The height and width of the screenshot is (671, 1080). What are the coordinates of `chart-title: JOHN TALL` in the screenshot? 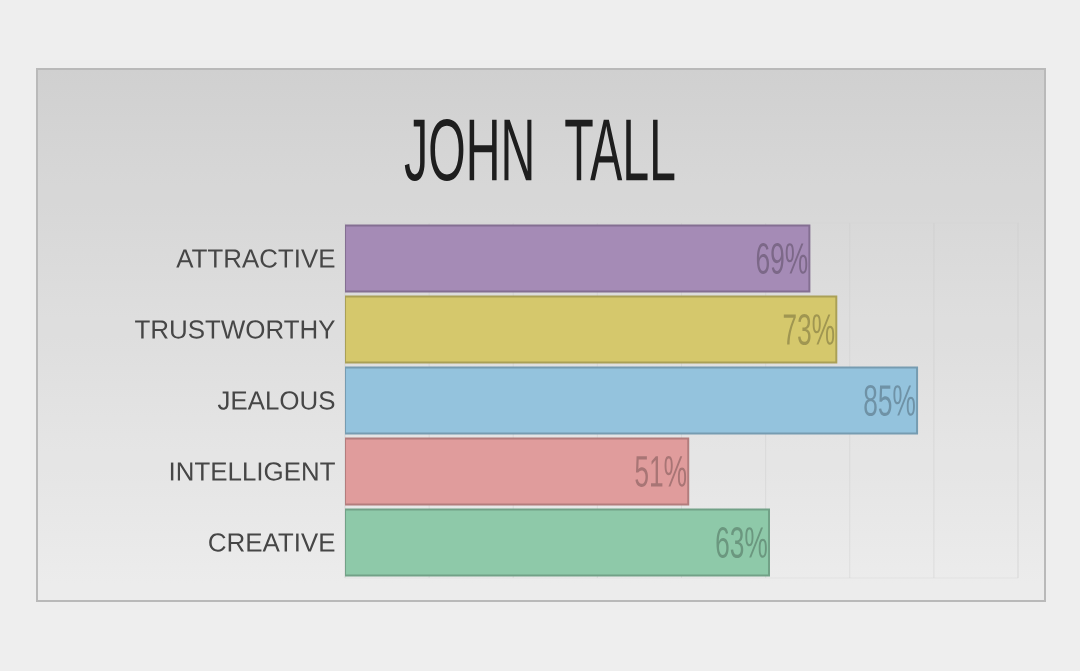 It's located at (539, 150).